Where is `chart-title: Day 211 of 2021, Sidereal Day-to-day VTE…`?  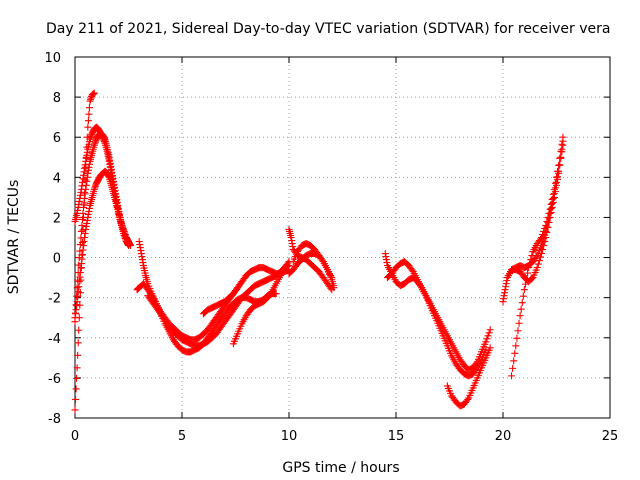 chart-title: Day 211 of 2021, Sidereal Day-to-day VTE… is located at coordinates (328, 29).